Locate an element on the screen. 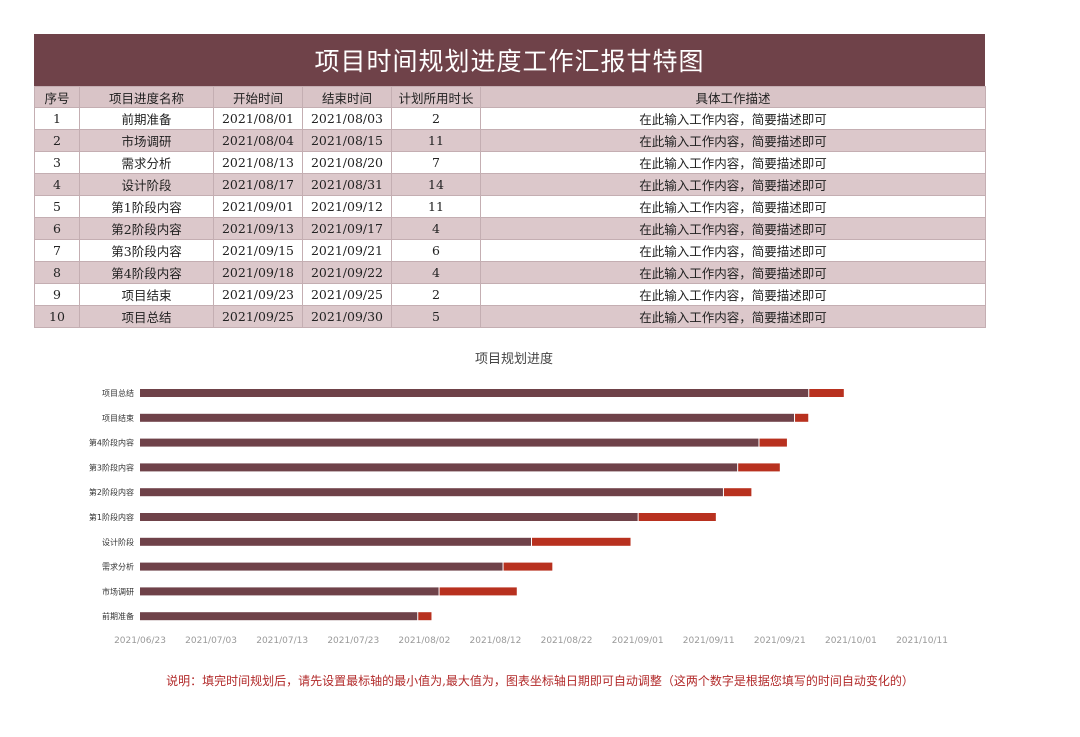 The height and width of the screenshot is (737, 1080). cell-start-date: 2021/08/17 is located at coordinates (258, 184).